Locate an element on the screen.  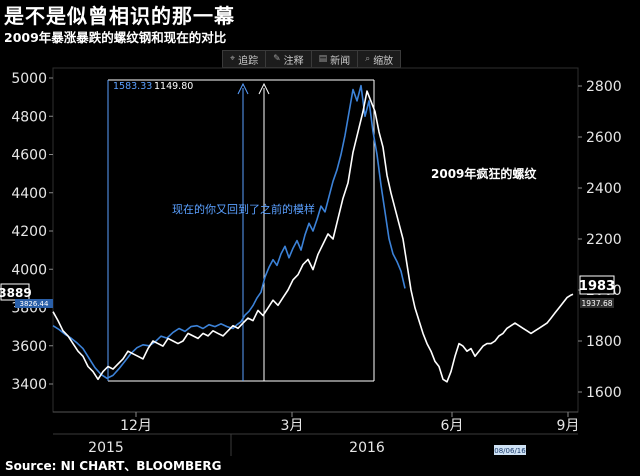
news-button: ▤ 新闻 is located at coordinates (335, 59).